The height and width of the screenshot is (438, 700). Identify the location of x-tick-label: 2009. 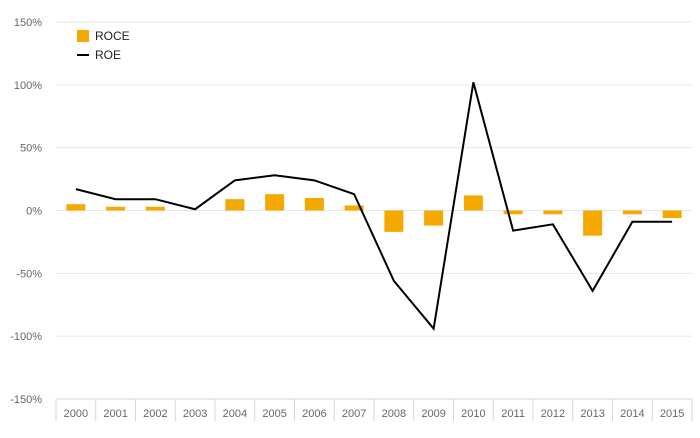
(433, 414).